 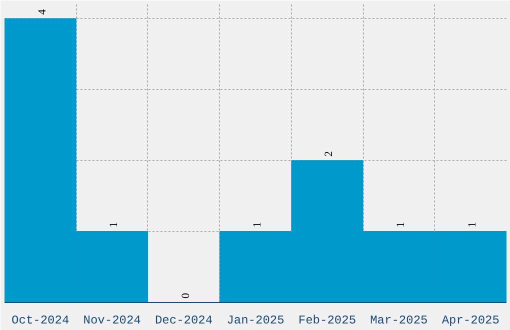 I want to click on x-tick-label: Feb-2025, so click(x=327, y=321).